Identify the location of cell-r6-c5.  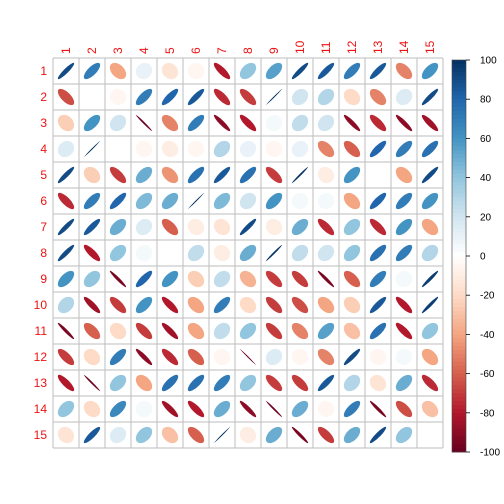
(170, 201).